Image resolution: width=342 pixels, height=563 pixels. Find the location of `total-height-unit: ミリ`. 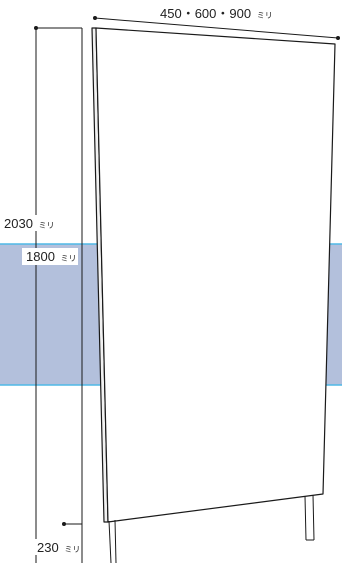

total-height-unit: ミリ is located at coordinates (47, 225).